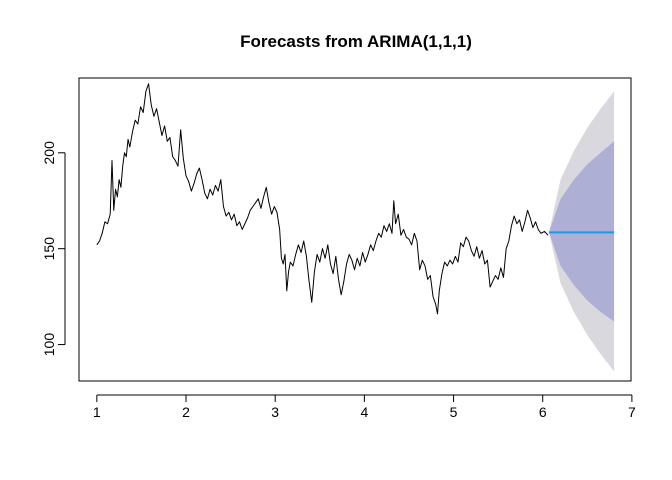  What do you see at coordinates (97, 412) in the screenshot?
I see `x-tick-label: 1` at bounding box center [97, 412].